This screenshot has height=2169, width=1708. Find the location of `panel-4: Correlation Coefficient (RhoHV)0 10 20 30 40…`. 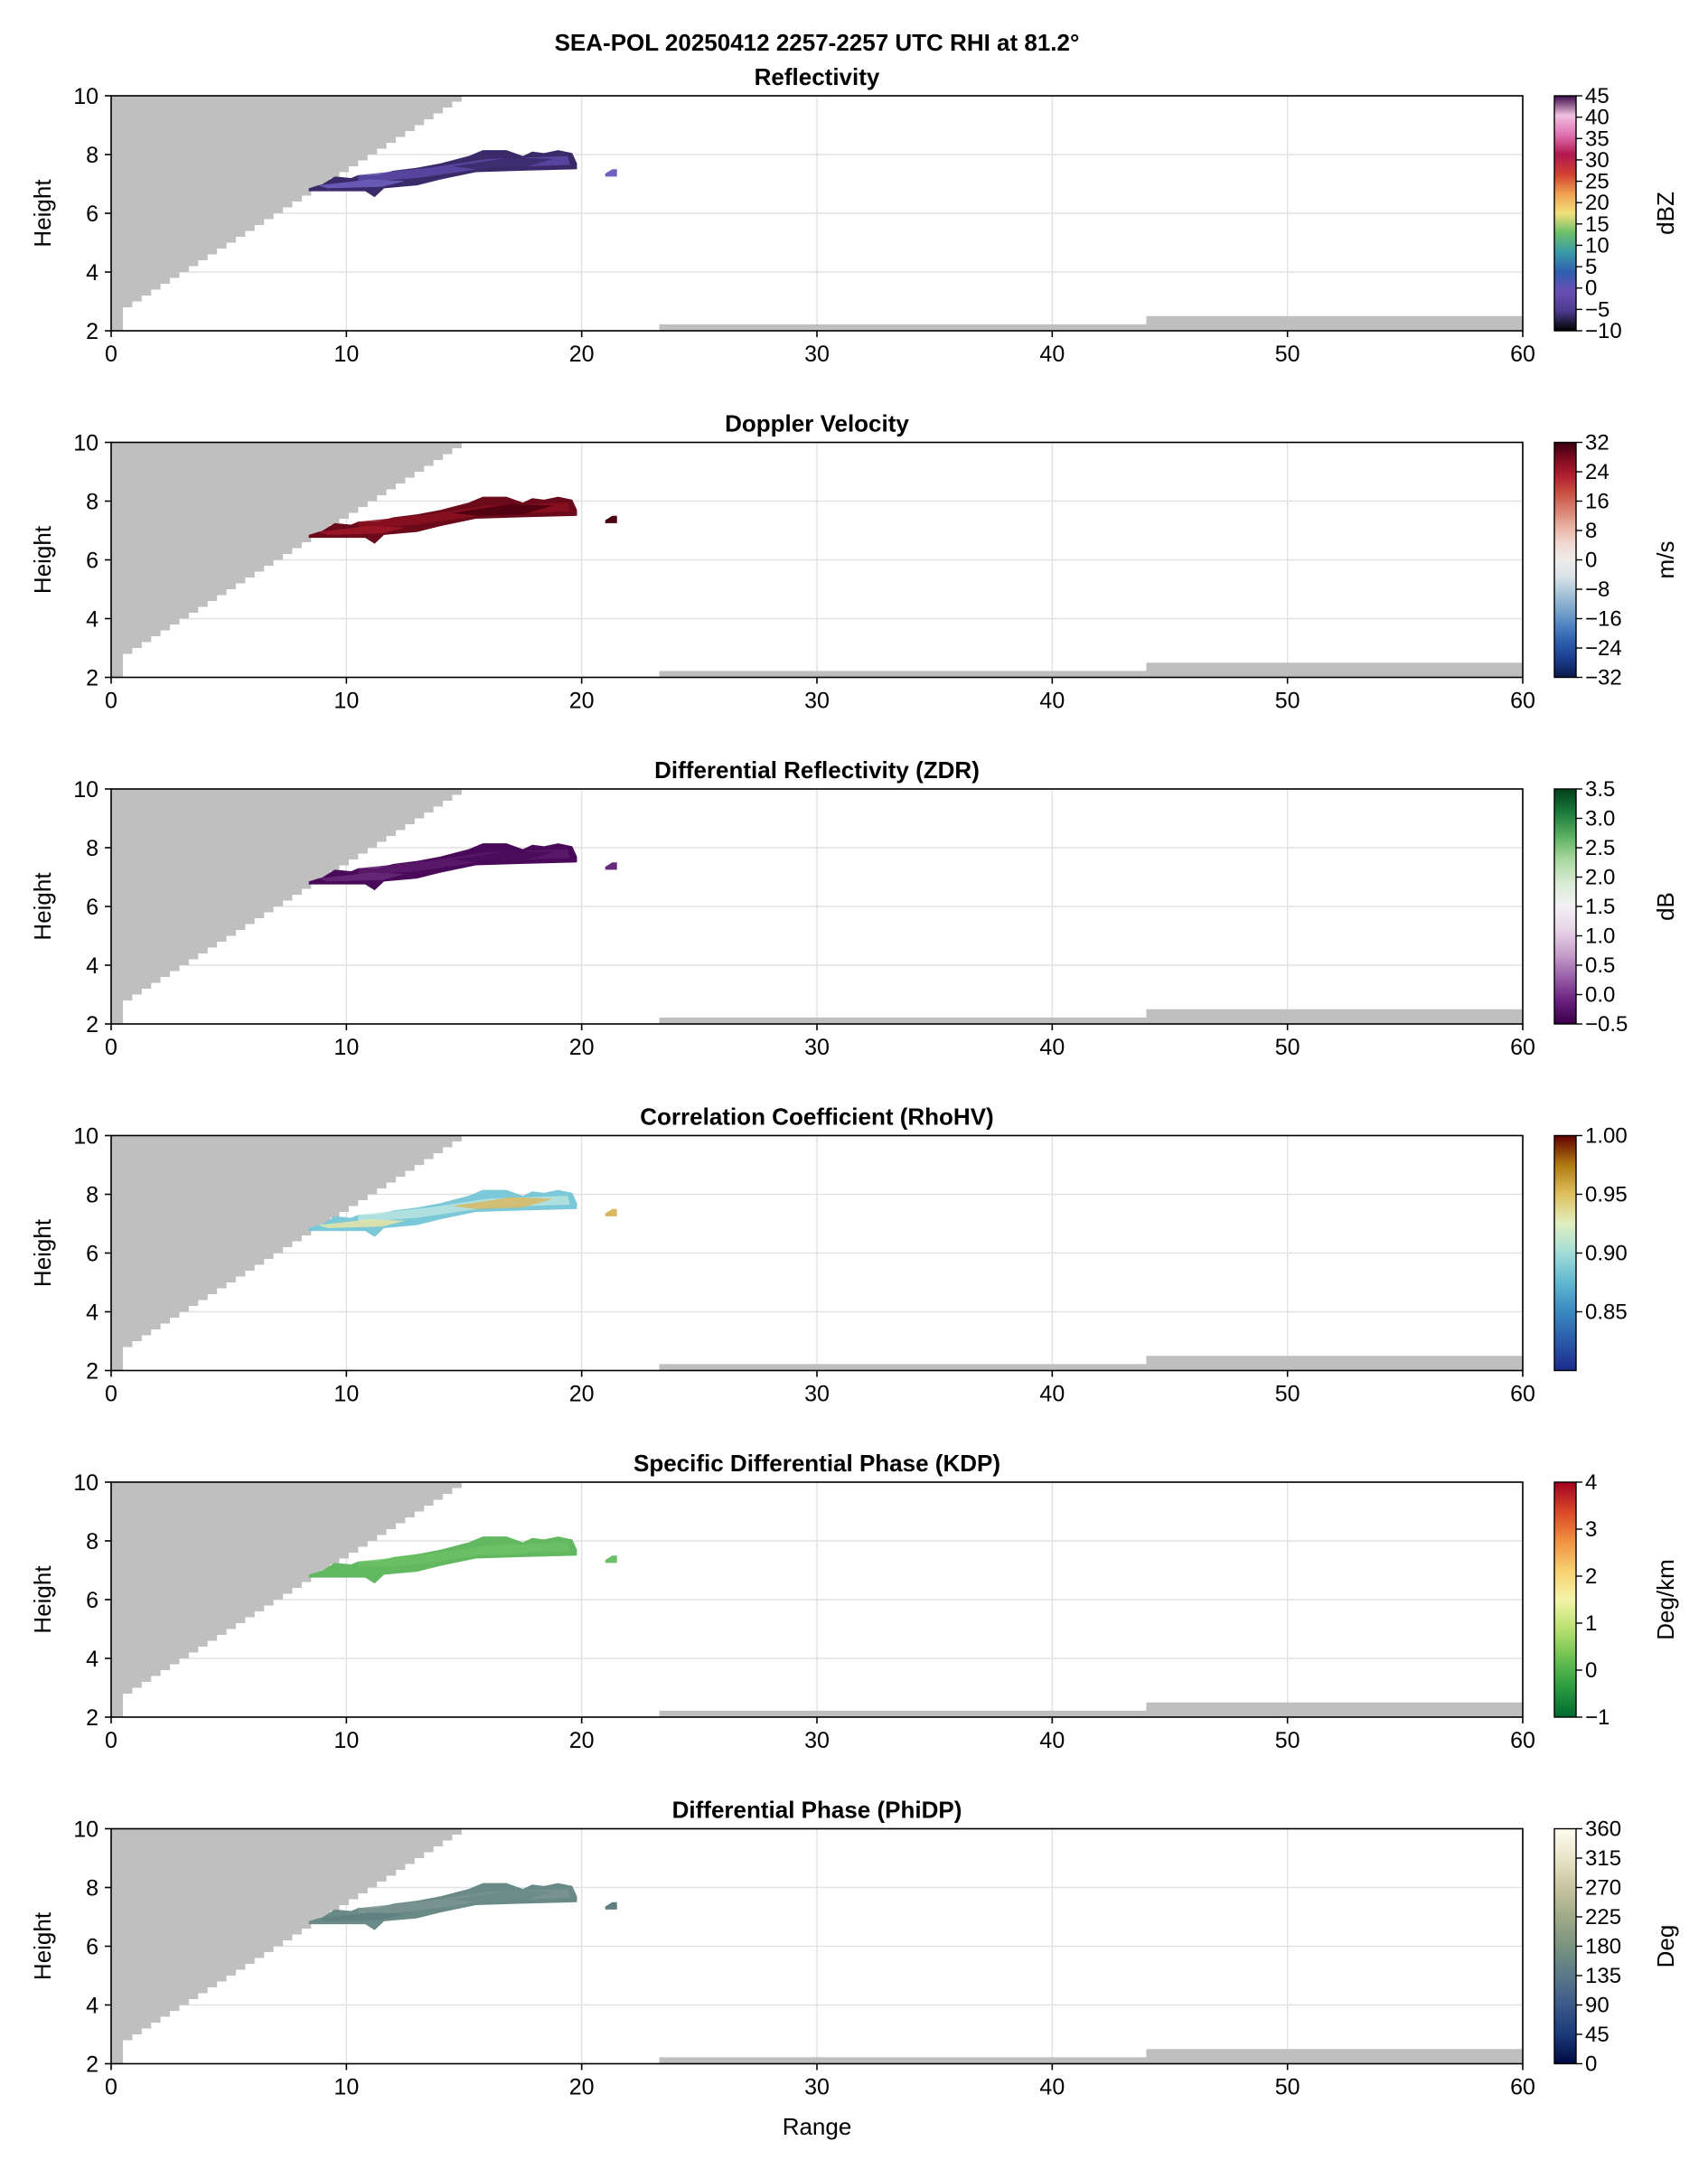

panel-4: Correlation Coefficient (RhoHV)0 10 20 30 40… is located at coordinates (828, 1255).